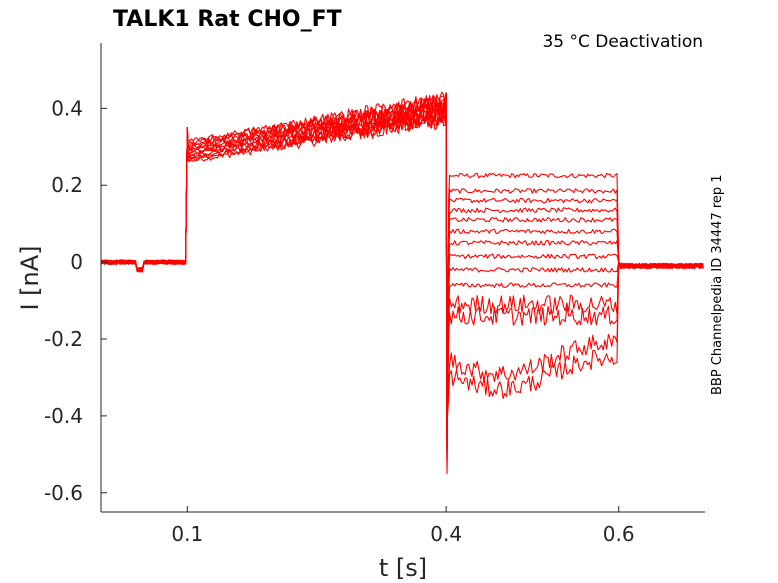  I want to click on y-tick-label: -0.2, so click(63, 339).